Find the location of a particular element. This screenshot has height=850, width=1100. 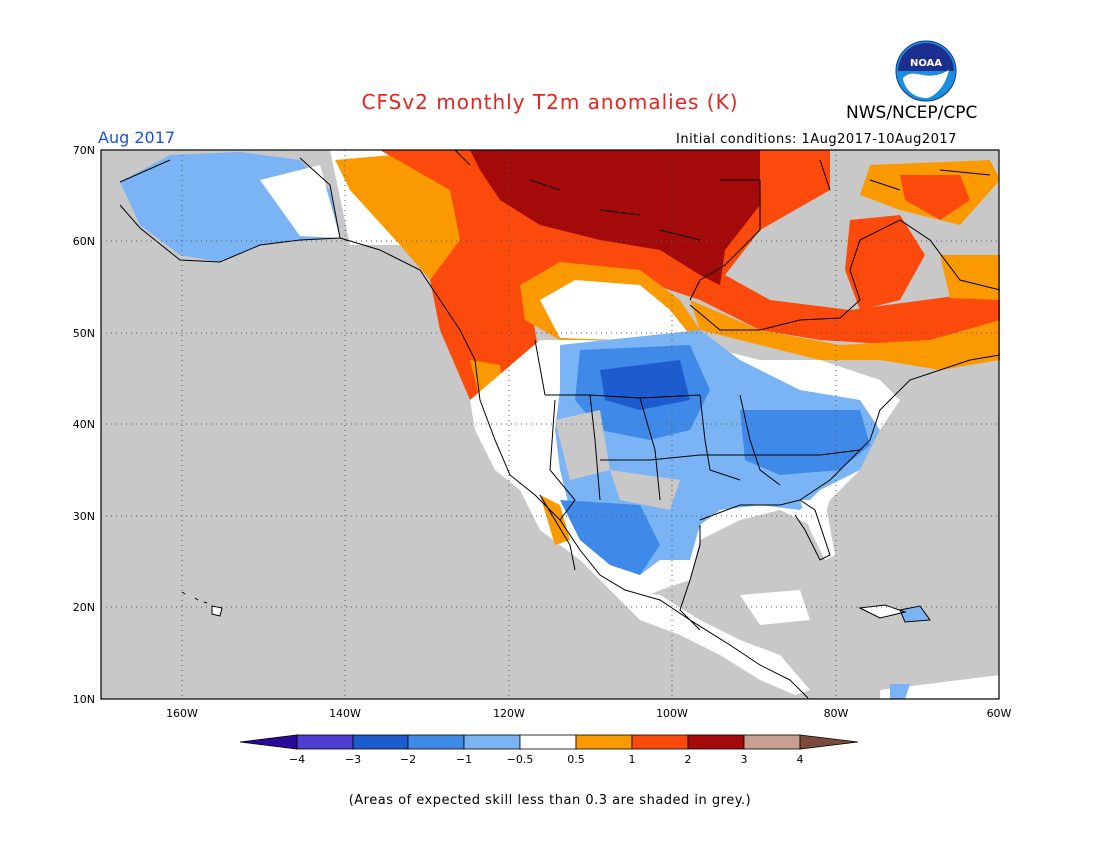

legend-tick: 1 is located at coordinates (632, 759).